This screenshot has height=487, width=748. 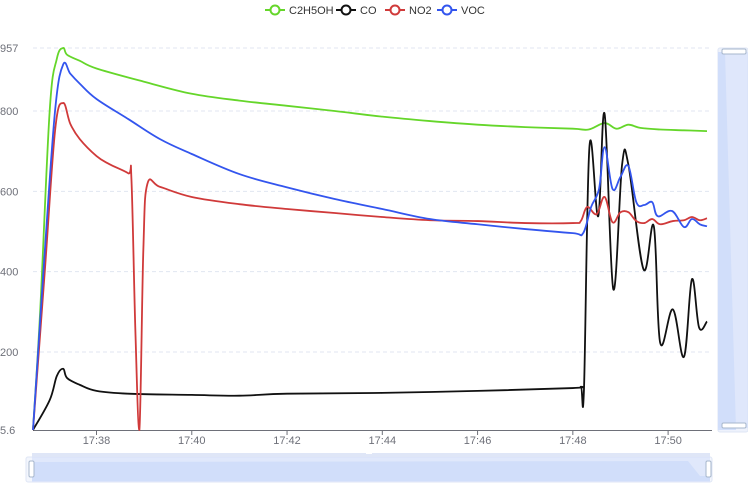 What do you see at coordinates (9, 240) in the screenshot?
I see `y-axis: 957 800 600 400 200 5.6` at bounding box center [9, 240].